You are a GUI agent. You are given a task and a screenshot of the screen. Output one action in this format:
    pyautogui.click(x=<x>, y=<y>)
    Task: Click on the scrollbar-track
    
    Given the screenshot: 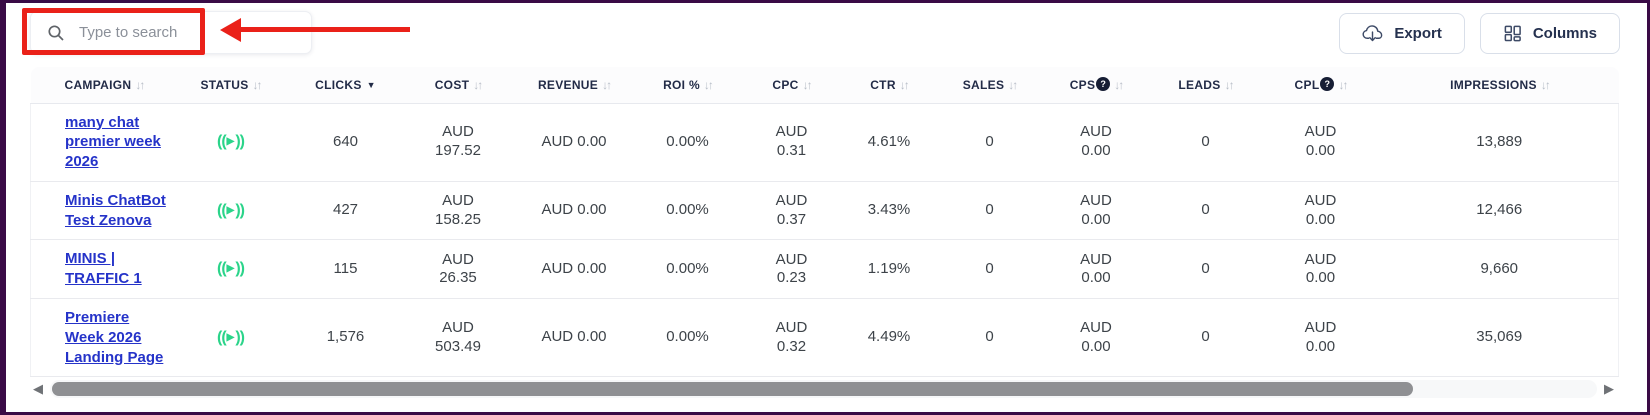 What is the action you would take?
    pyautogui.click(x=823, y=389)
    